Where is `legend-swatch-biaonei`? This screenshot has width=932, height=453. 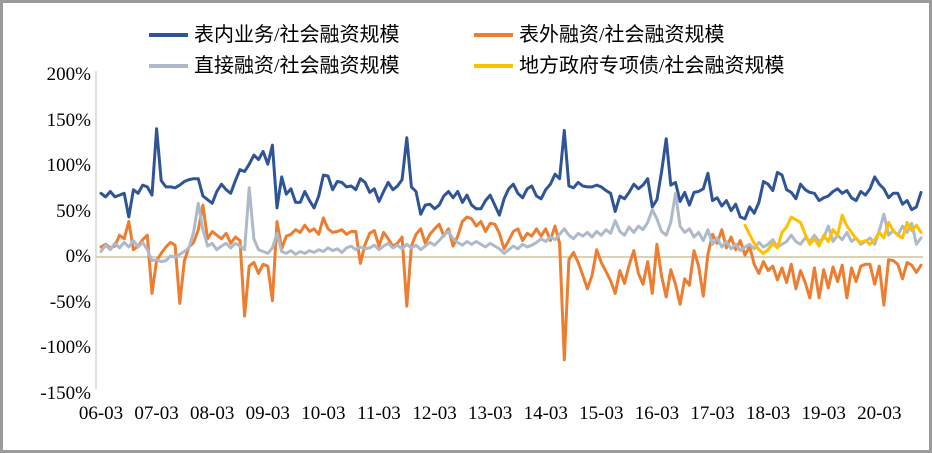 legend-swatch-biaonei is located at coordinates (168, 35).